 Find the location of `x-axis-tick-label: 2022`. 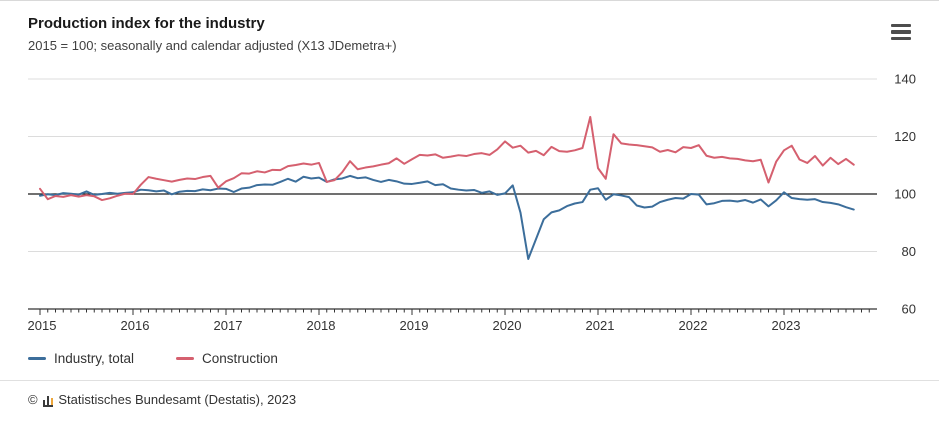

x-axis-tick-label: 2022 is located at coordinates (693, 325).